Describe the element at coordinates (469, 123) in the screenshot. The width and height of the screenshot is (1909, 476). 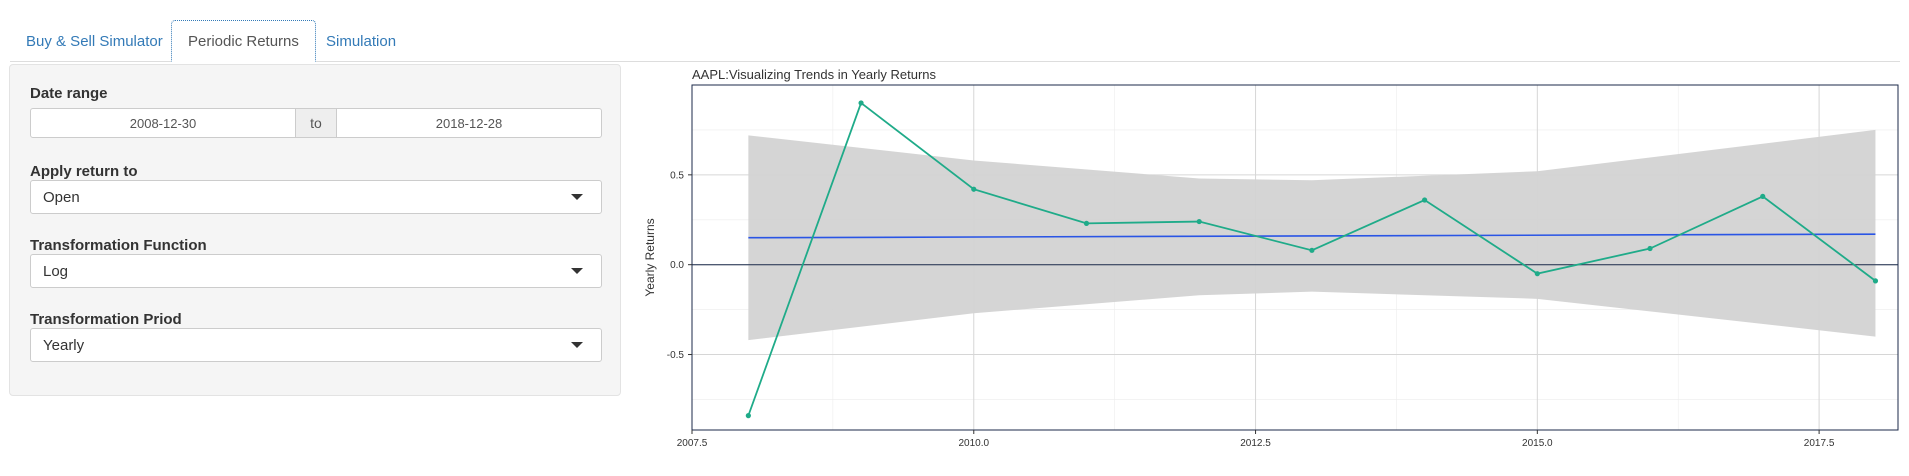
I see `date-end-input: 2018-12-28` at that location.